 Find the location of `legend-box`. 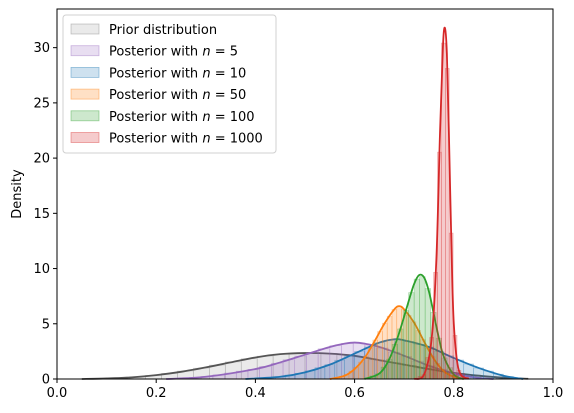

legend-box is located at coordinates (169, 84).